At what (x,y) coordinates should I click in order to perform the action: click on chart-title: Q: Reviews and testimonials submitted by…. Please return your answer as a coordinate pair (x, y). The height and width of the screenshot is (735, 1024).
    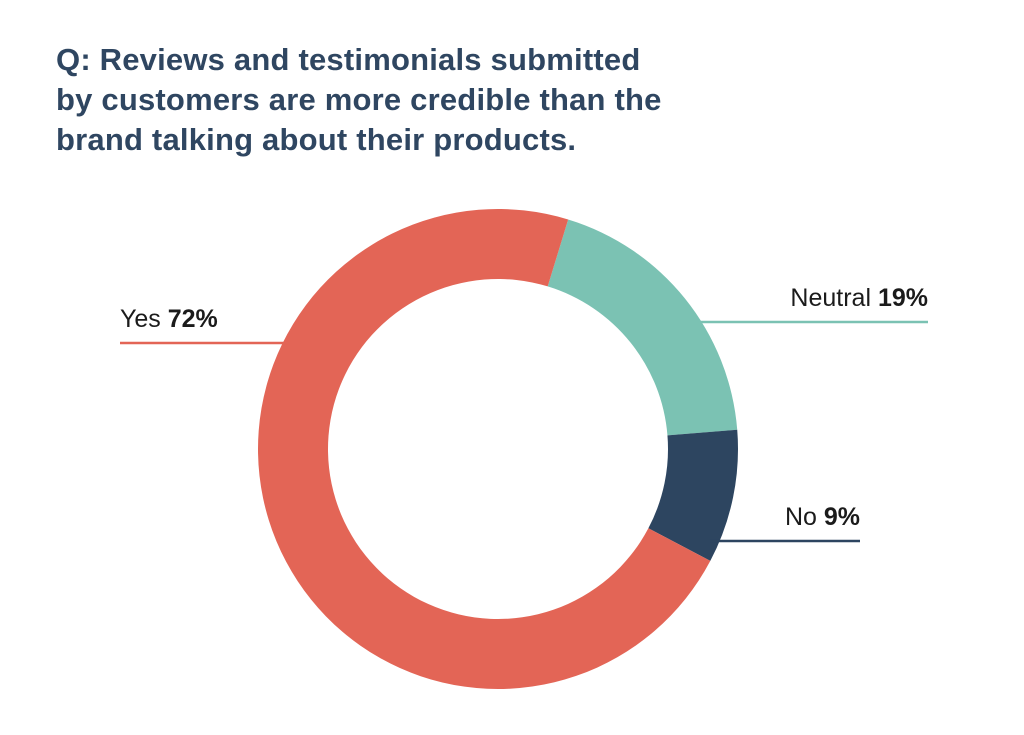
    Looking at the image, I should click on (406, 100).